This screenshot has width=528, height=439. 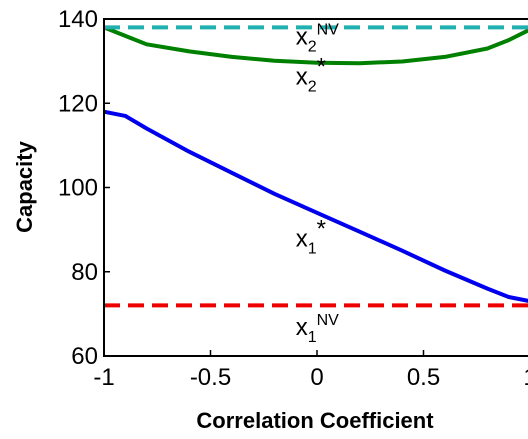 I want to click on x-axis-title: Correlation Coefficient, so click(x=315, y=420).